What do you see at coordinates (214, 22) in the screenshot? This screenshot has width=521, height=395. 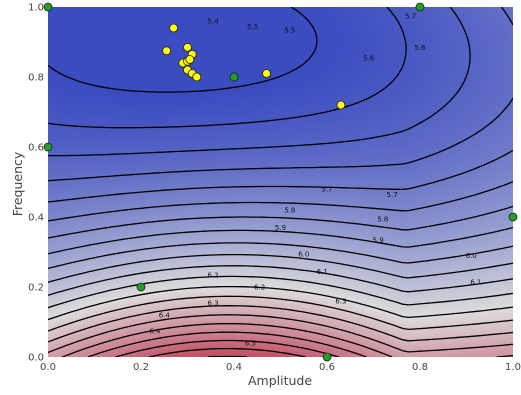 I see `contour-label: 5.4` at bounding box center [214, 22].